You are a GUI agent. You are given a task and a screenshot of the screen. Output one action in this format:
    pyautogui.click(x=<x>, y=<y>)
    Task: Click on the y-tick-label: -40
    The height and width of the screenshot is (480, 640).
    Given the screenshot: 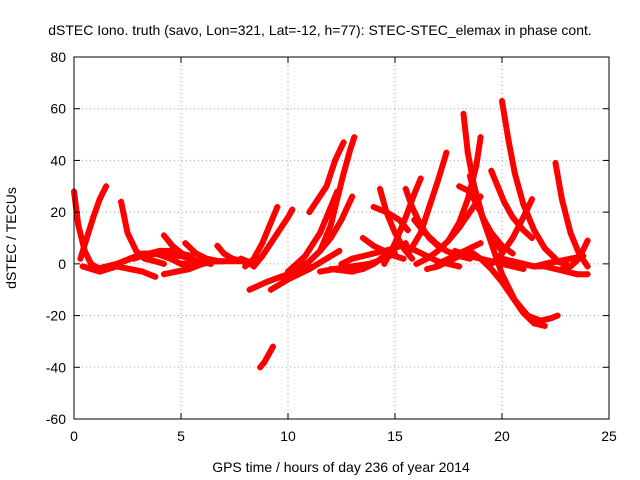 What is the action you would take?
    pyautogui.click(x=56, y=367)
    